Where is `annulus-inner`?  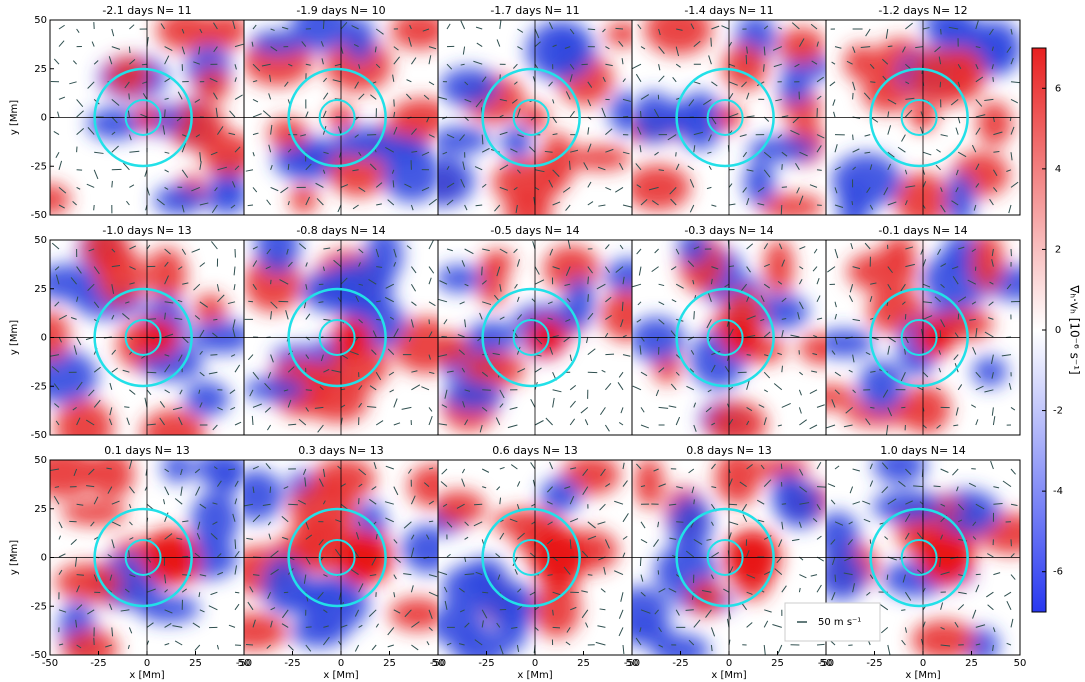 annulus-inner is located at coordinates (531, 117).